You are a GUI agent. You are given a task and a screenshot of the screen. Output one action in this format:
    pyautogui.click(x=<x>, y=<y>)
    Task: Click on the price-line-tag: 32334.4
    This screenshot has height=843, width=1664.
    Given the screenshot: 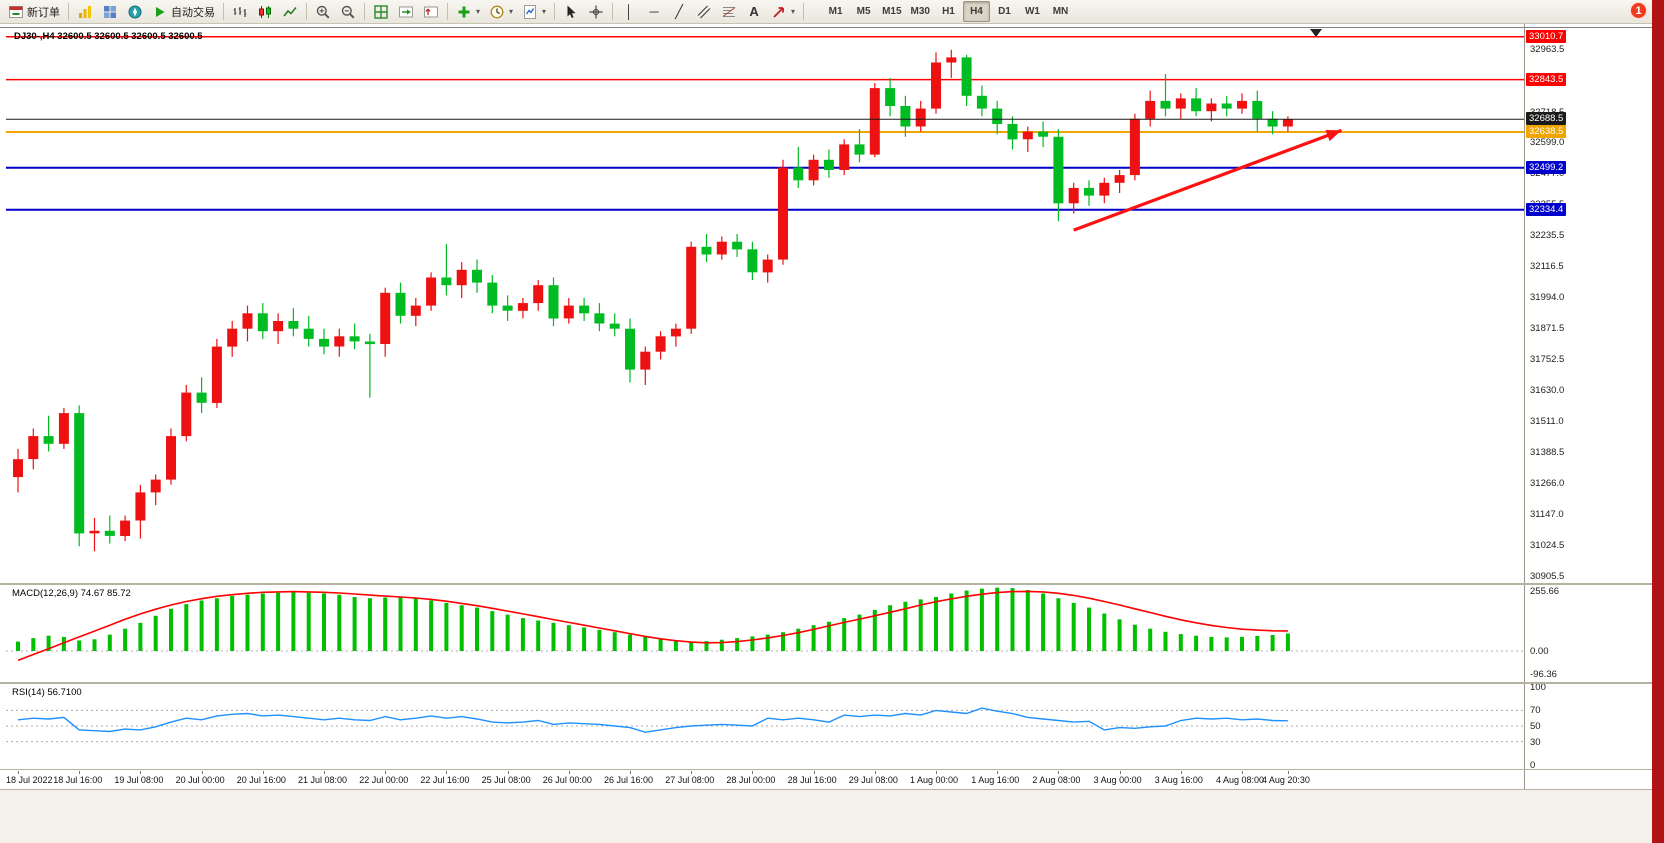 What is the action you would take?
    pyautogui.click(x=1546, y=209)
    